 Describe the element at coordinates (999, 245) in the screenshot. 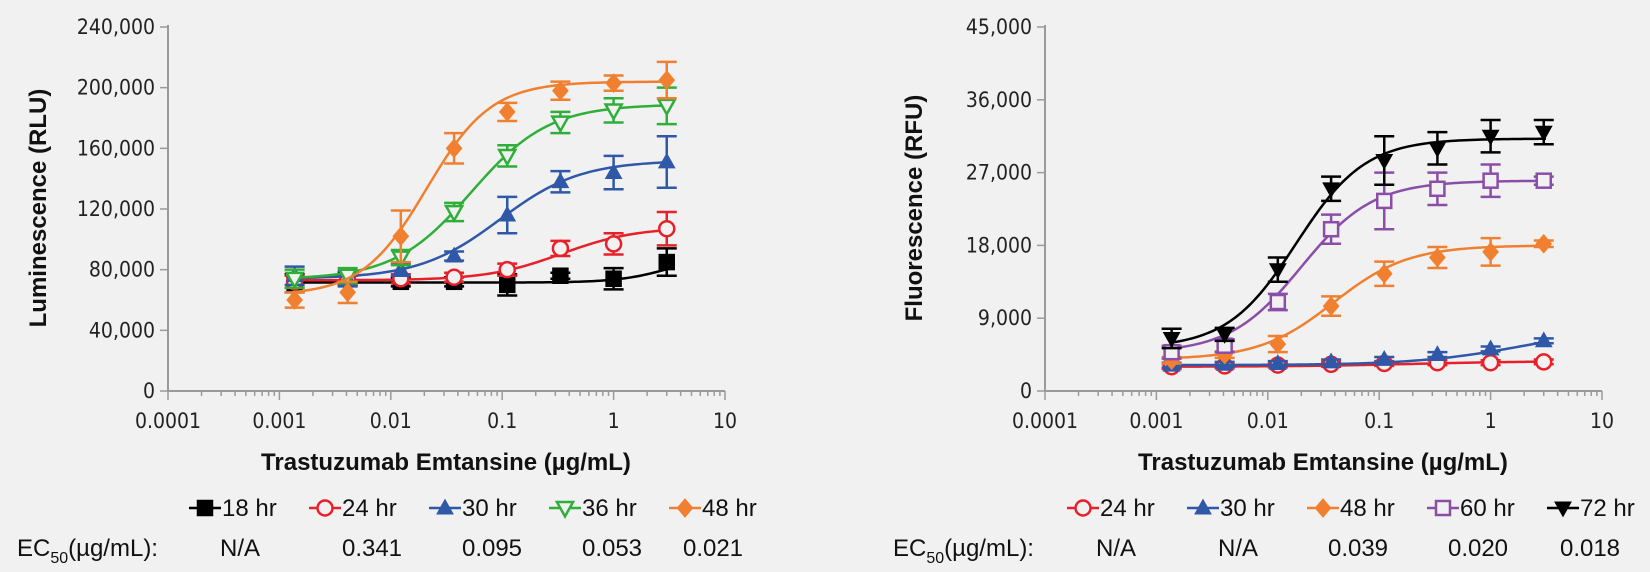

I see `y-tick-label: 18,000` at that location.